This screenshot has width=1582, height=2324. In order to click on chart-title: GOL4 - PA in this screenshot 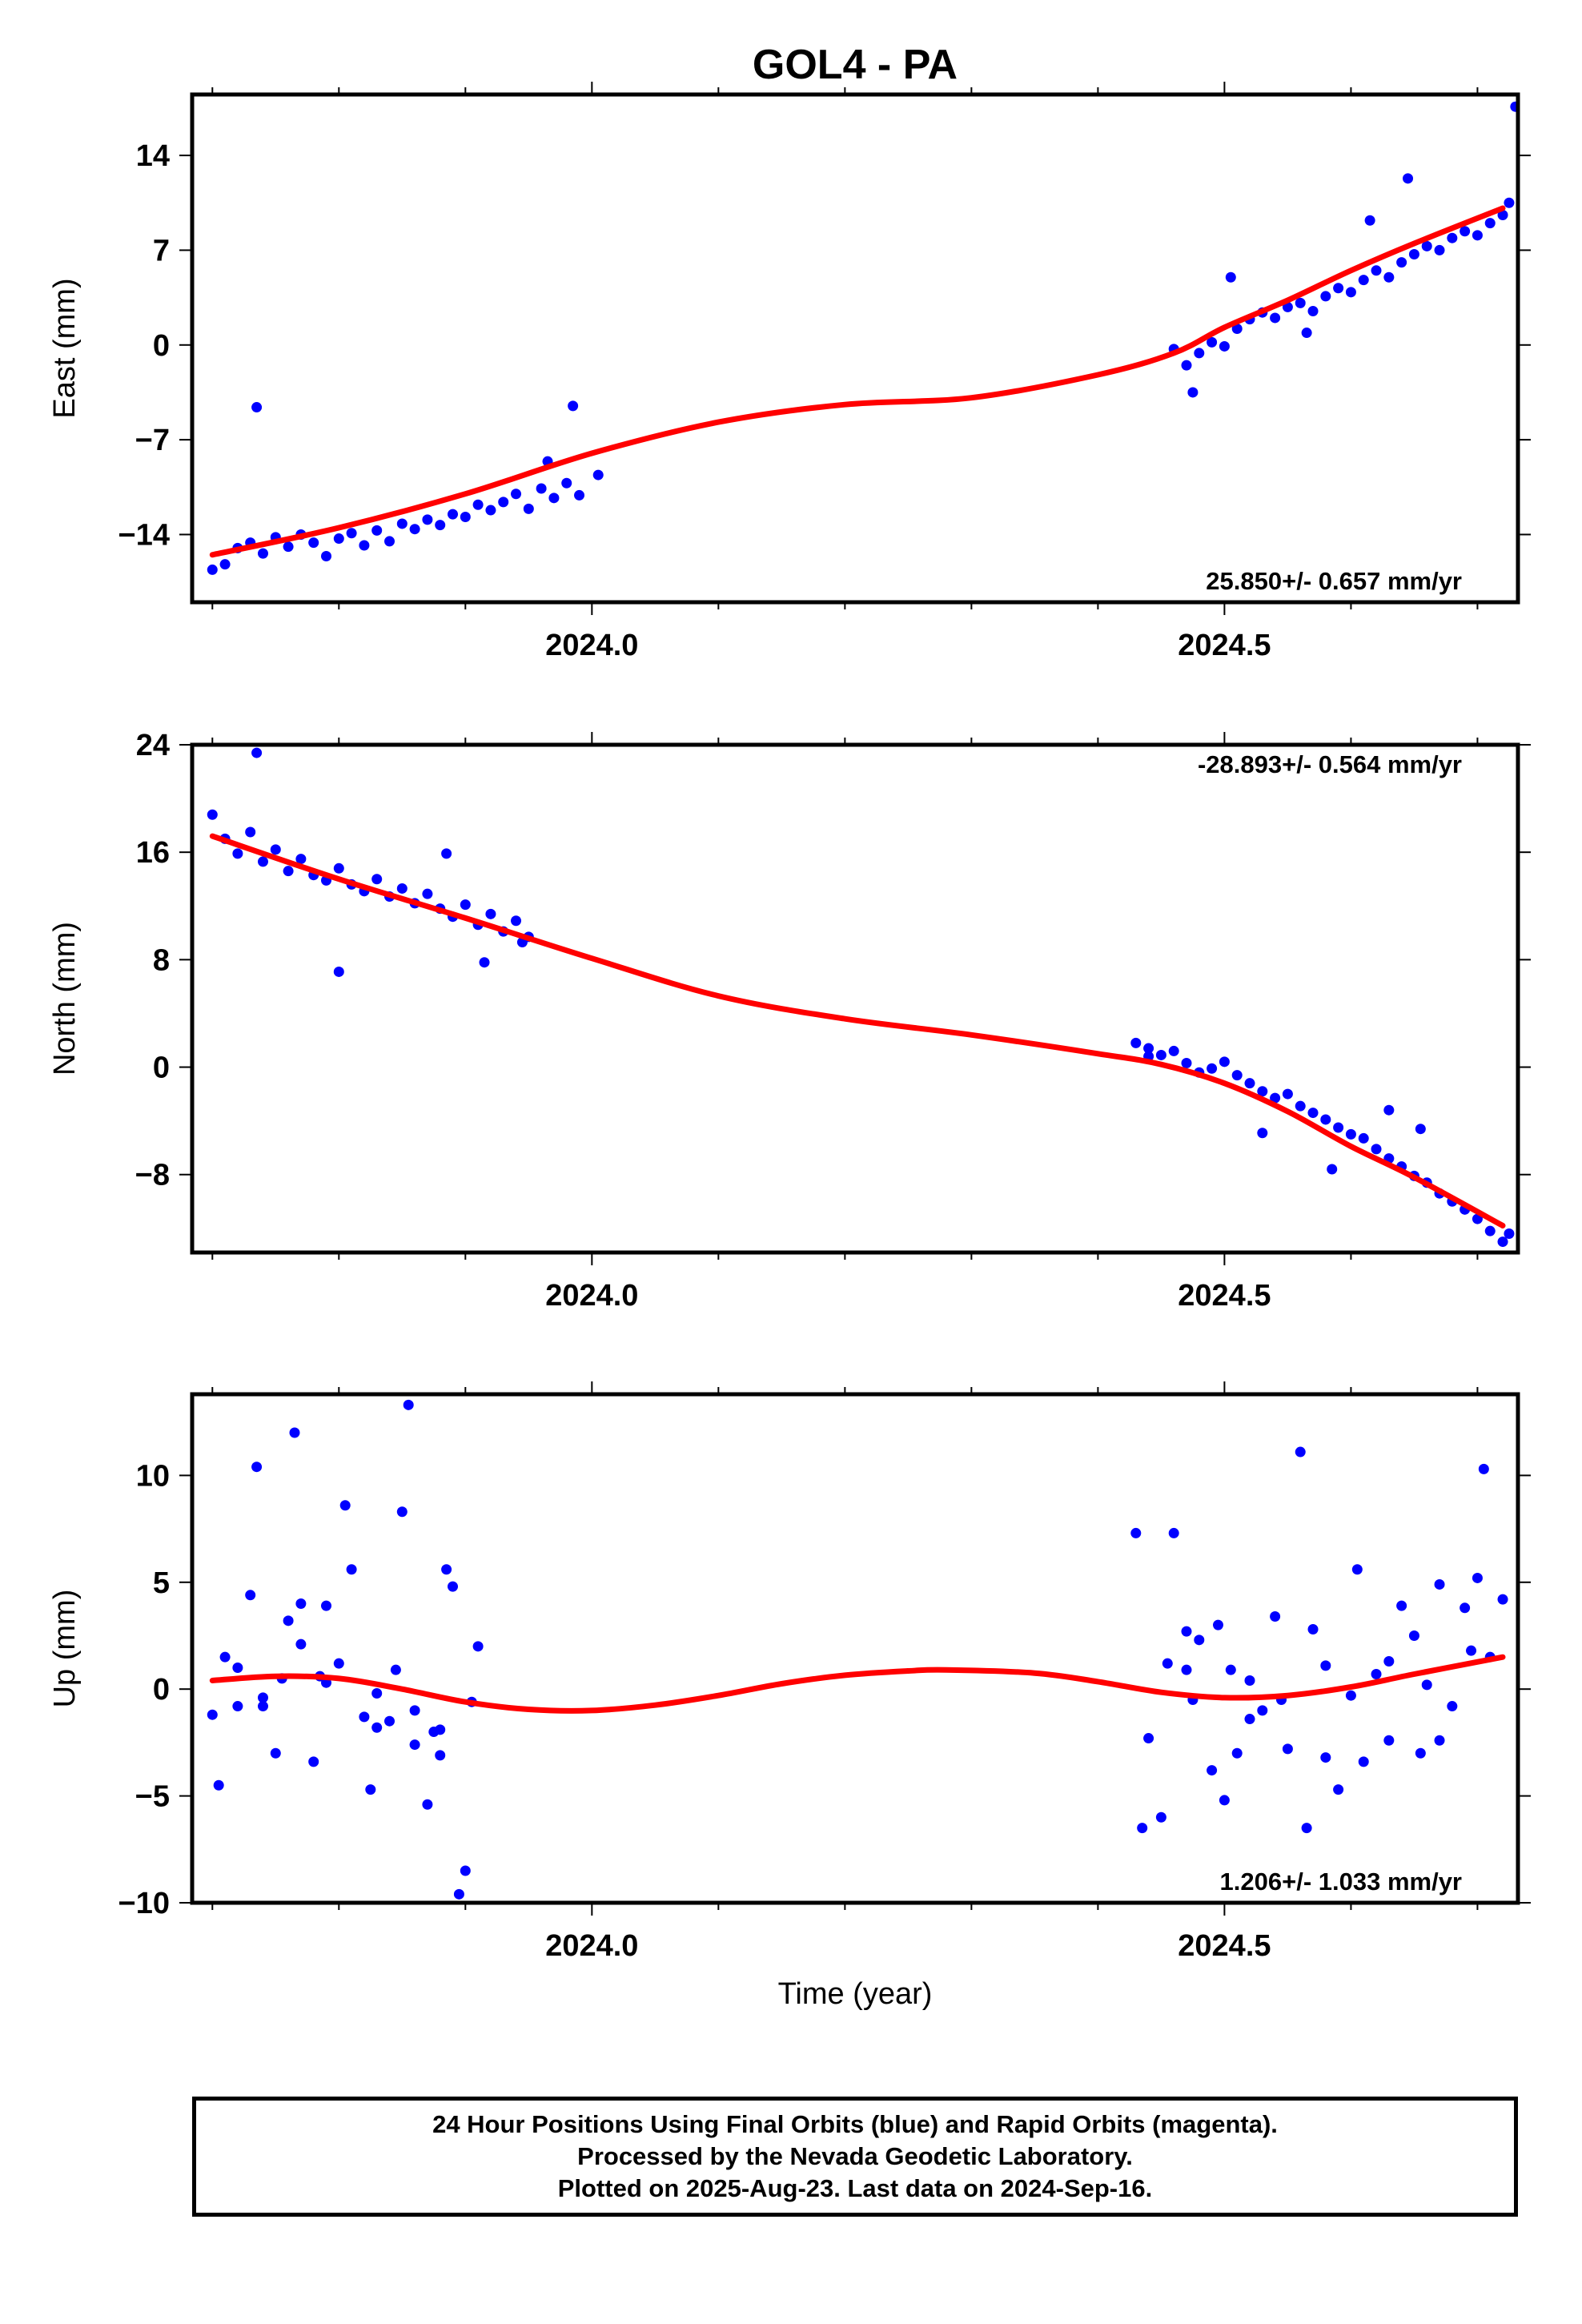, I will do `click(855, 65)`.